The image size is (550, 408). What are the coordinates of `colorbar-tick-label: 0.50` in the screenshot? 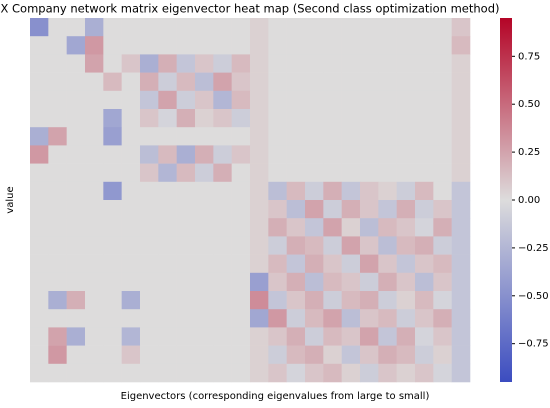 It's located at (529, 104).